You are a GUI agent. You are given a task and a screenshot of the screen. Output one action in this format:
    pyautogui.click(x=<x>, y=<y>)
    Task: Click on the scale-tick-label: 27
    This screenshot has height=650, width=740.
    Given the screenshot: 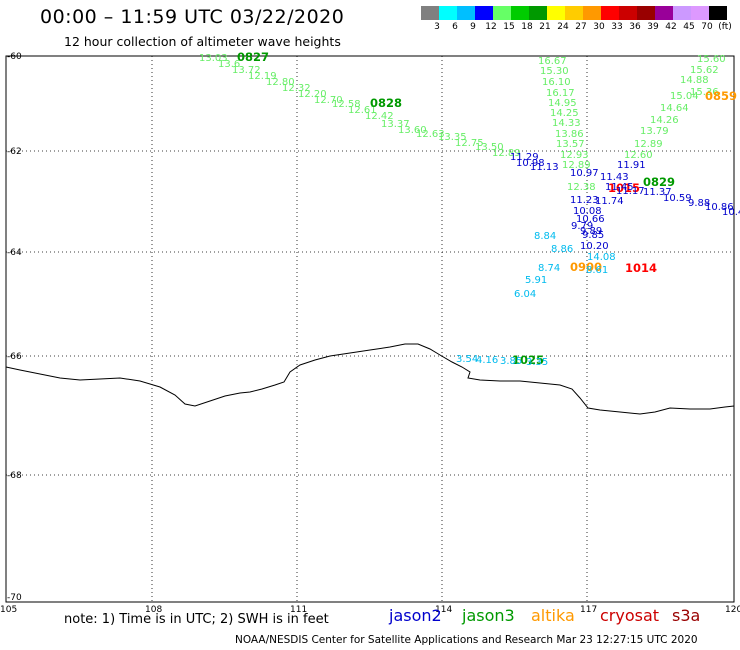 What is the action you would take?
    pyautogui.click(x=581, y=27)
    